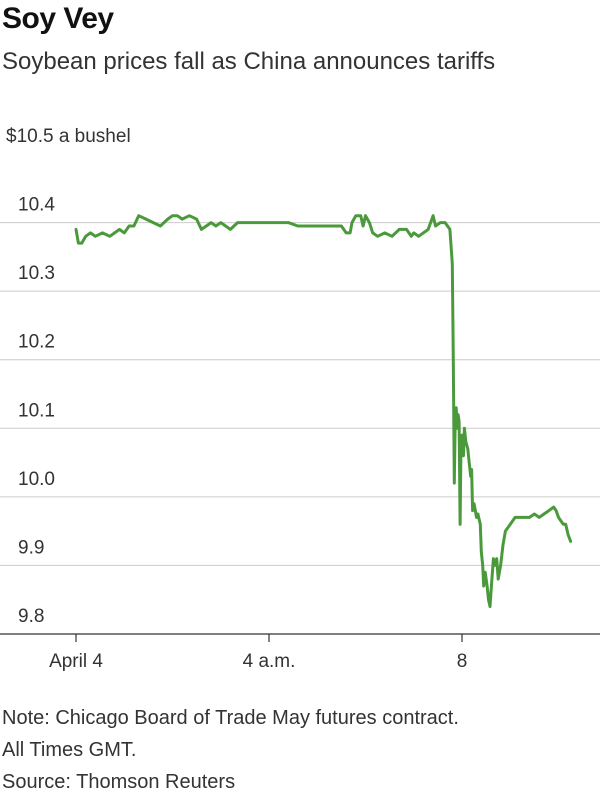 Image resolution: width=600 pixels, height=800 pixels. Describe the element at coordinates (36, 410) in the screenshot. I see `y-tick-label: 10.1` at that location.